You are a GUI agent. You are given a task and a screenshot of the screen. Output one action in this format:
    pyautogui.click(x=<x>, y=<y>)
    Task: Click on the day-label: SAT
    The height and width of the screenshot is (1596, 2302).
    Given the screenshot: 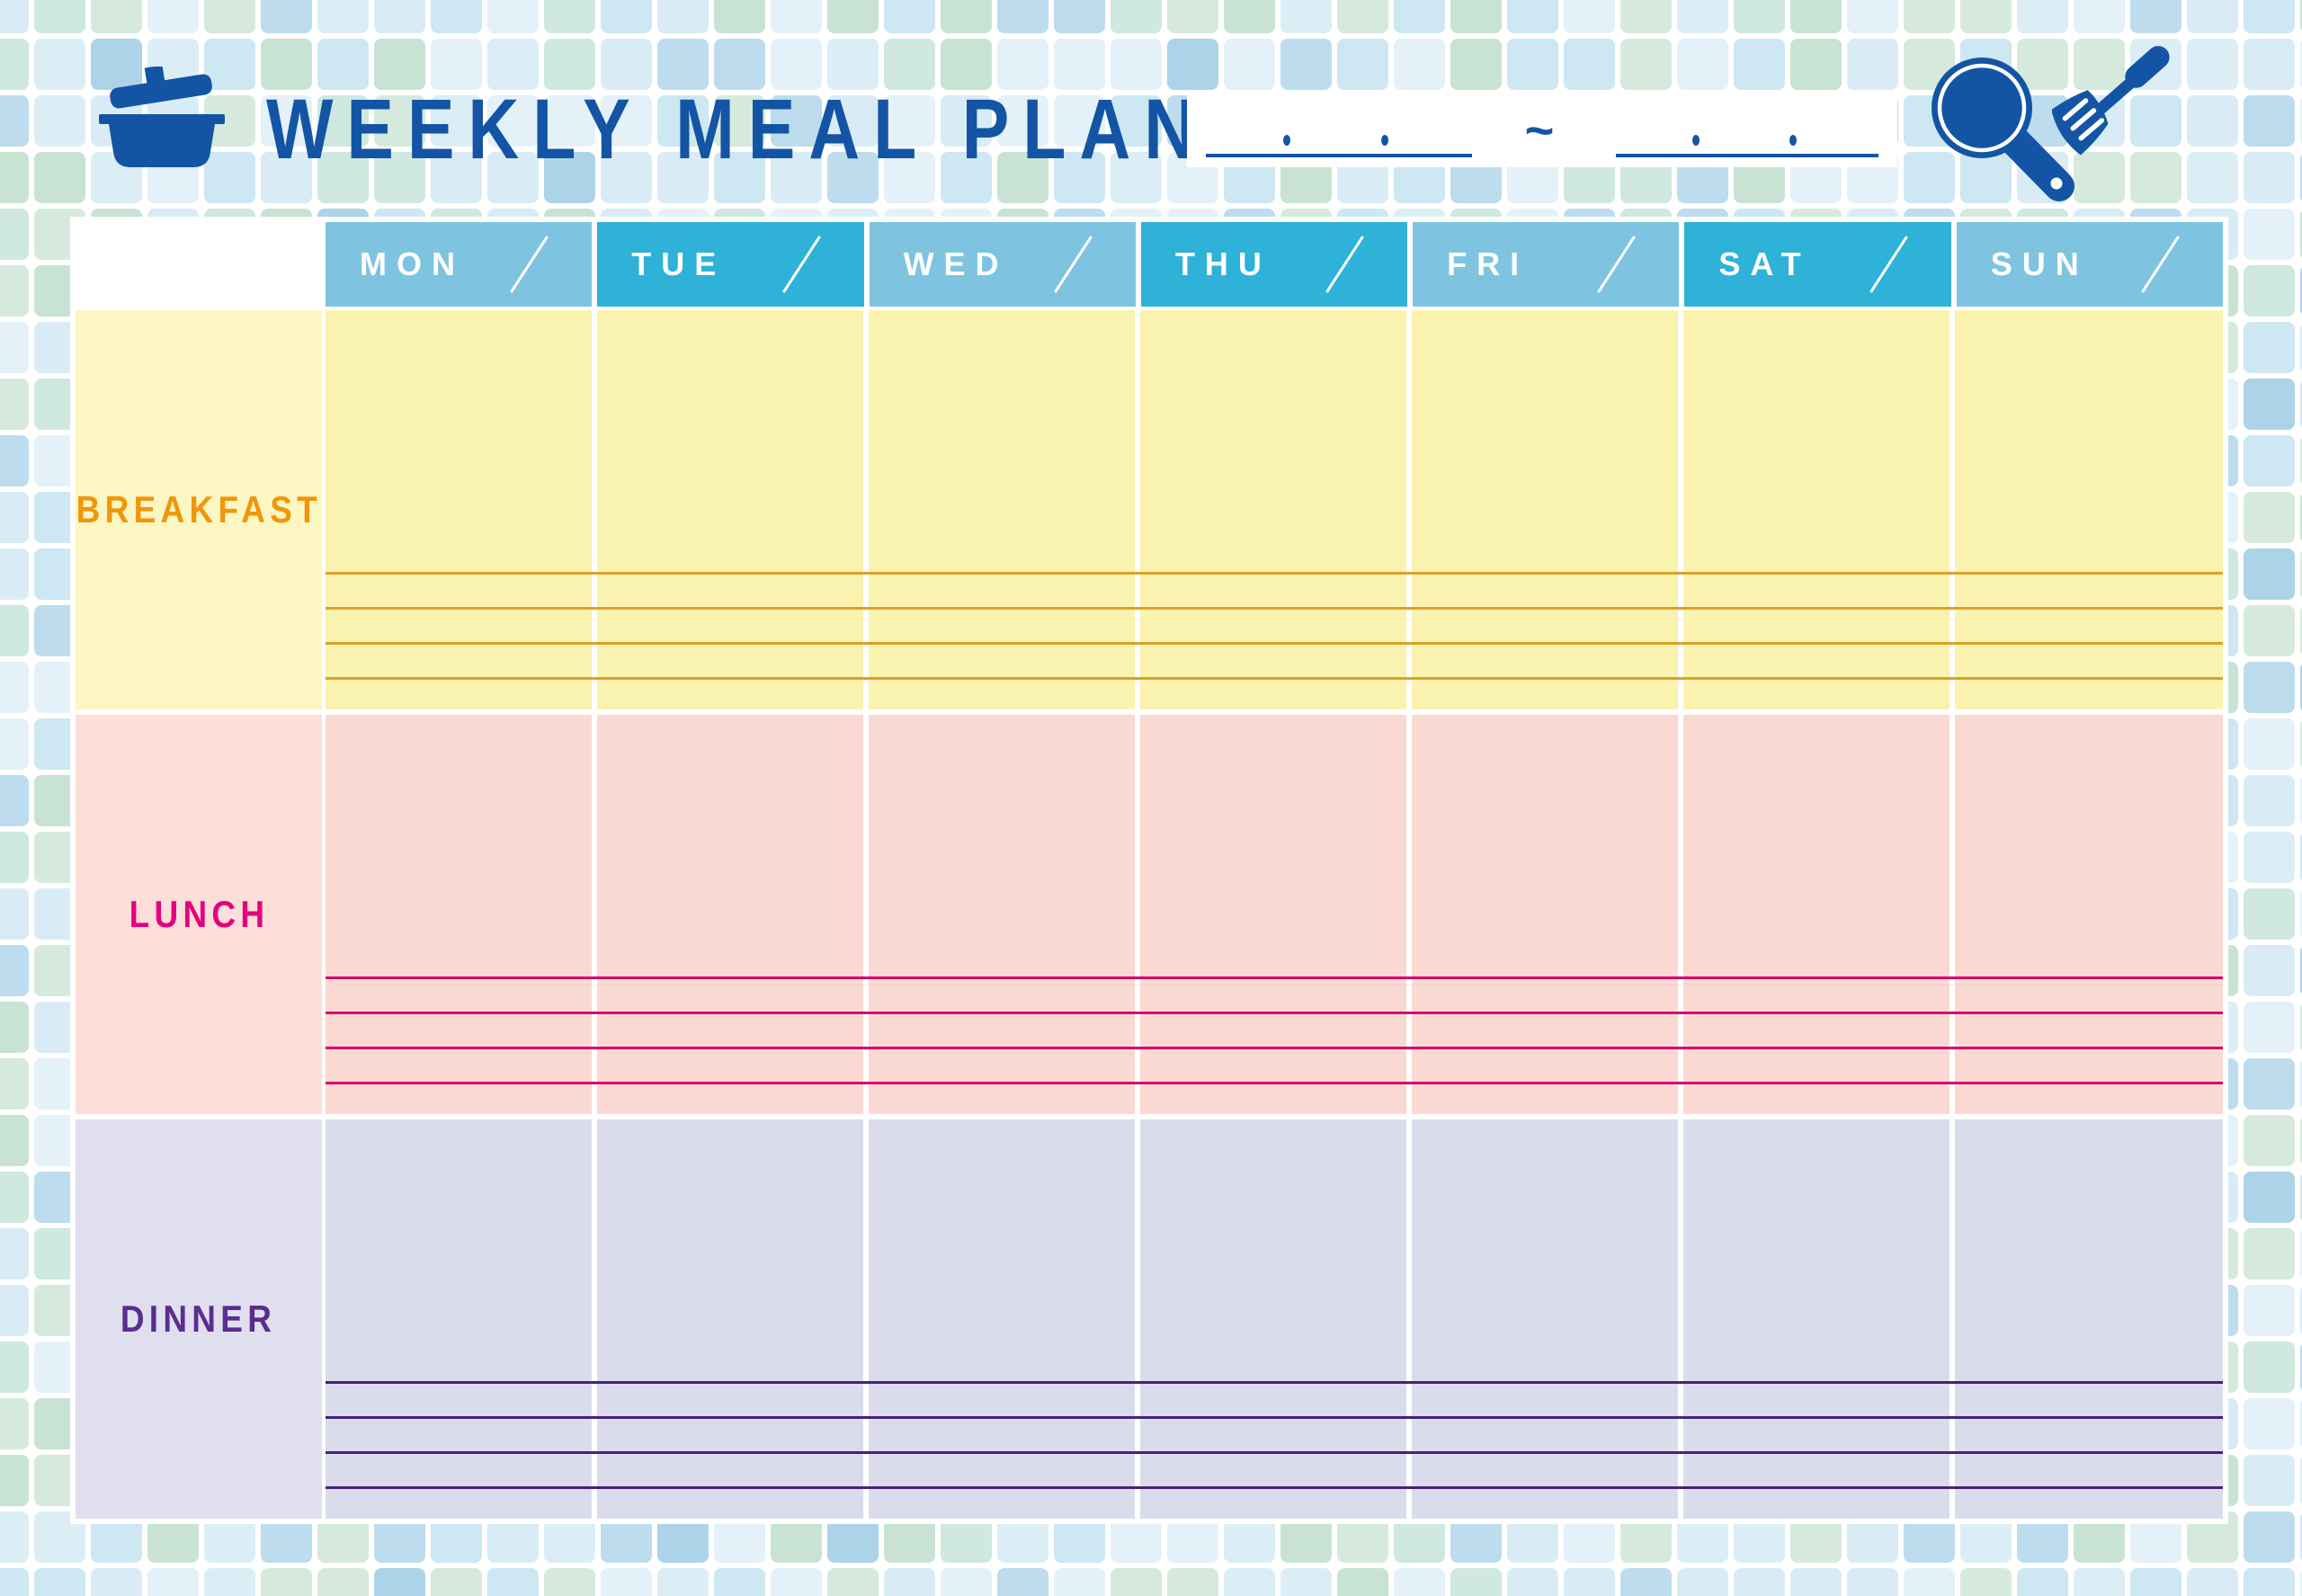 What is the action you would take?
    pyautogui.click(x=1765, y=263)
    